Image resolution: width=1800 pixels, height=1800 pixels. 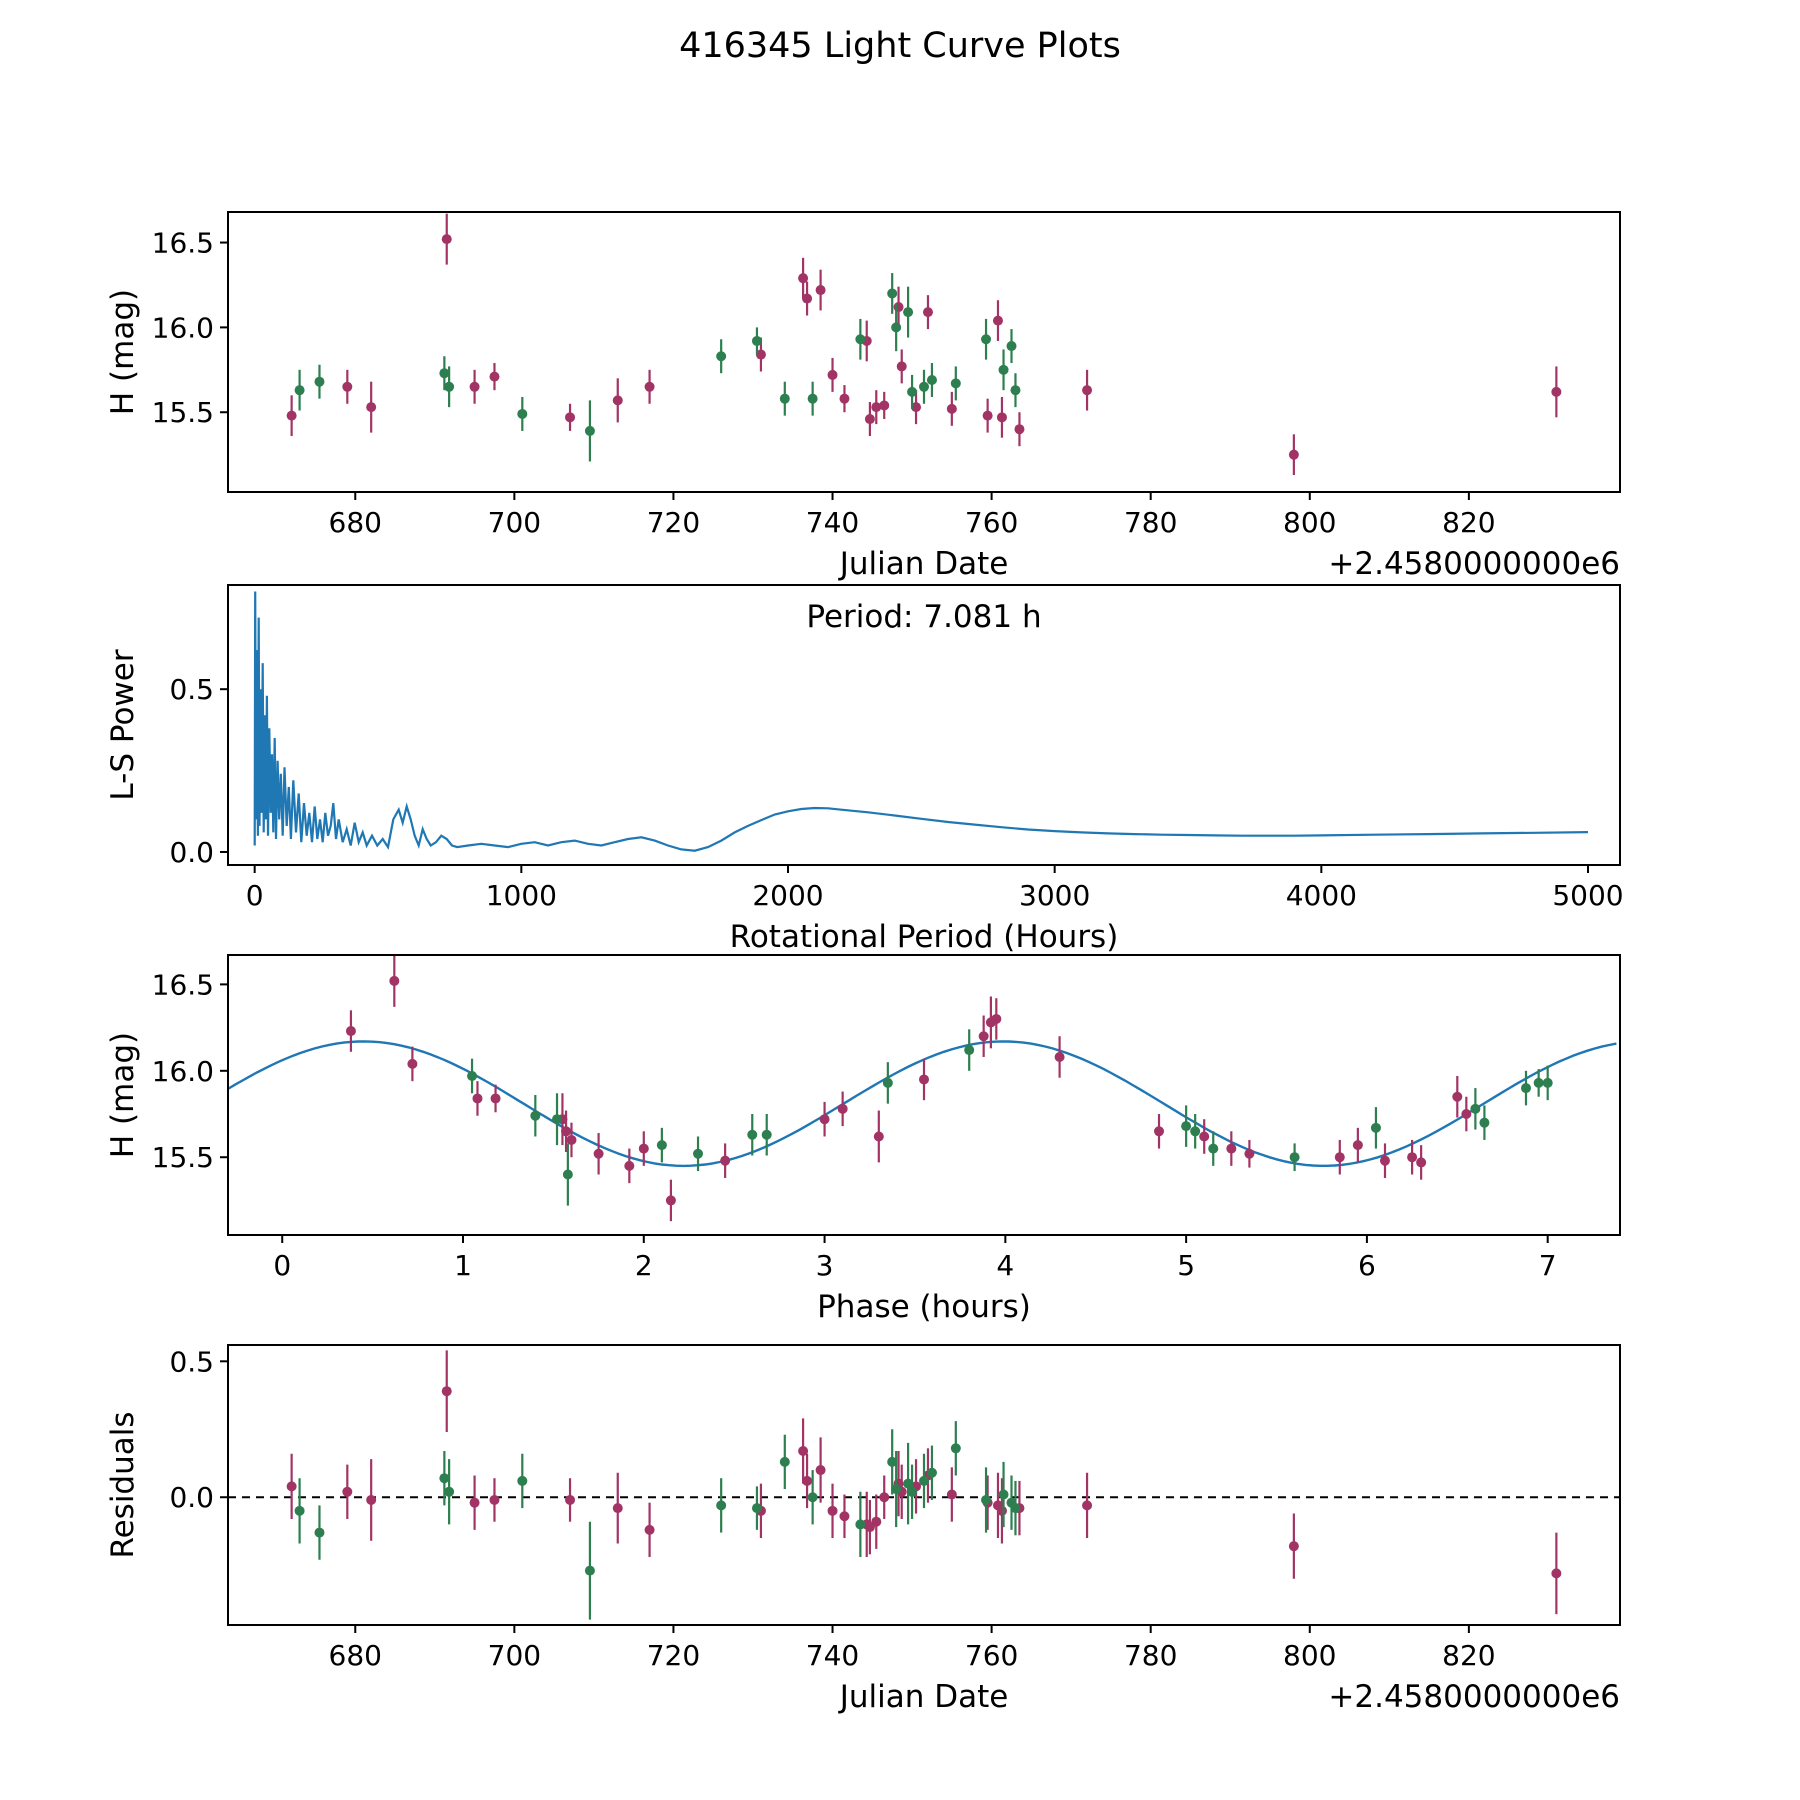 What do you see at coordinates (1321, 895) in the screenshot?
I see `x-tick-label: 4000` at bounding box center [1321, 895].